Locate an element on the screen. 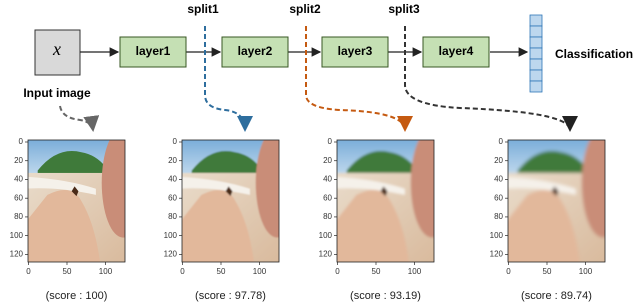  layer-label: layer2 is located at coordinates (255, 51).